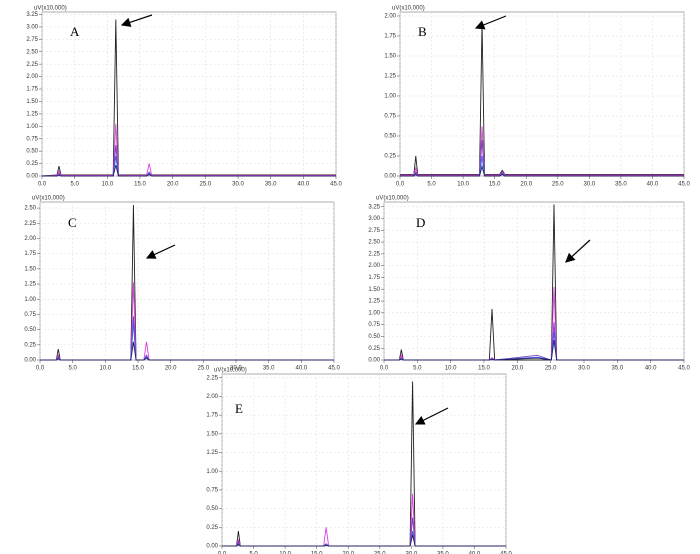  I want to click on panel-label: B, so click(422, 31).